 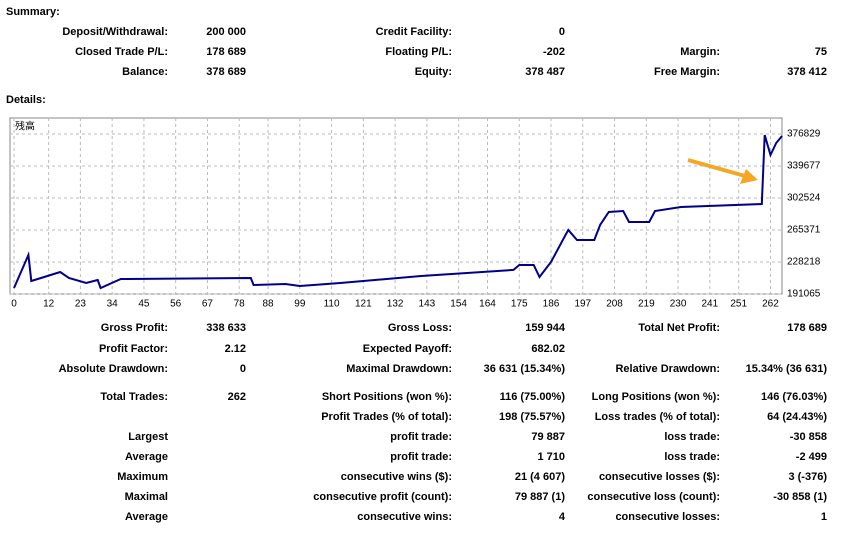 What do you see at coordinates (657, 417) in the screenshot?
I see `label: Loss trades (% of total):` at bounding box center [657, 417].